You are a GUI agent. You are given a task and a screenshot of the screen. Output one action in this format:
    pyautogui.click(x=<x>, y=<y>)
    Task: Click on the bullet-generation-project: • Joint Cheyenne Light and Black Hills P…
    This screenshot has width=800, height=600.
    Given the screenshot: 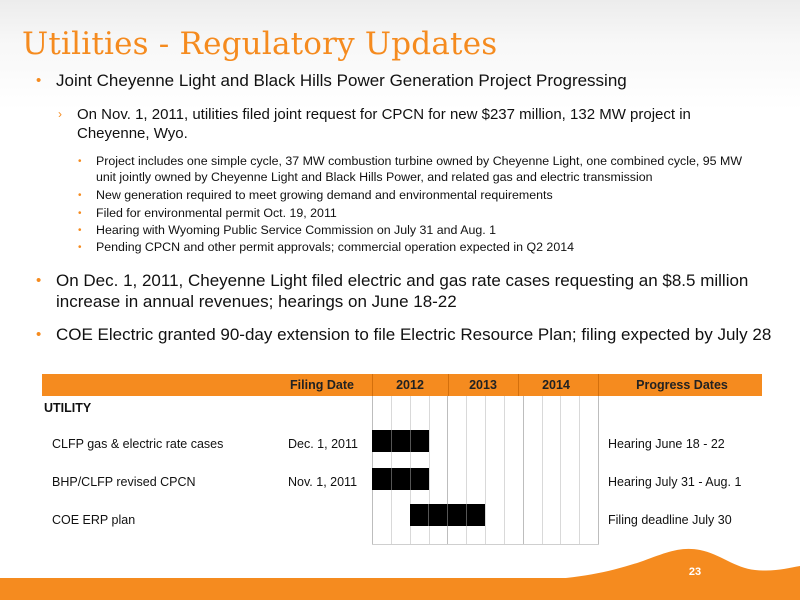 What is the action you would take?
    pyautogui.click(x=406, y=80)
    